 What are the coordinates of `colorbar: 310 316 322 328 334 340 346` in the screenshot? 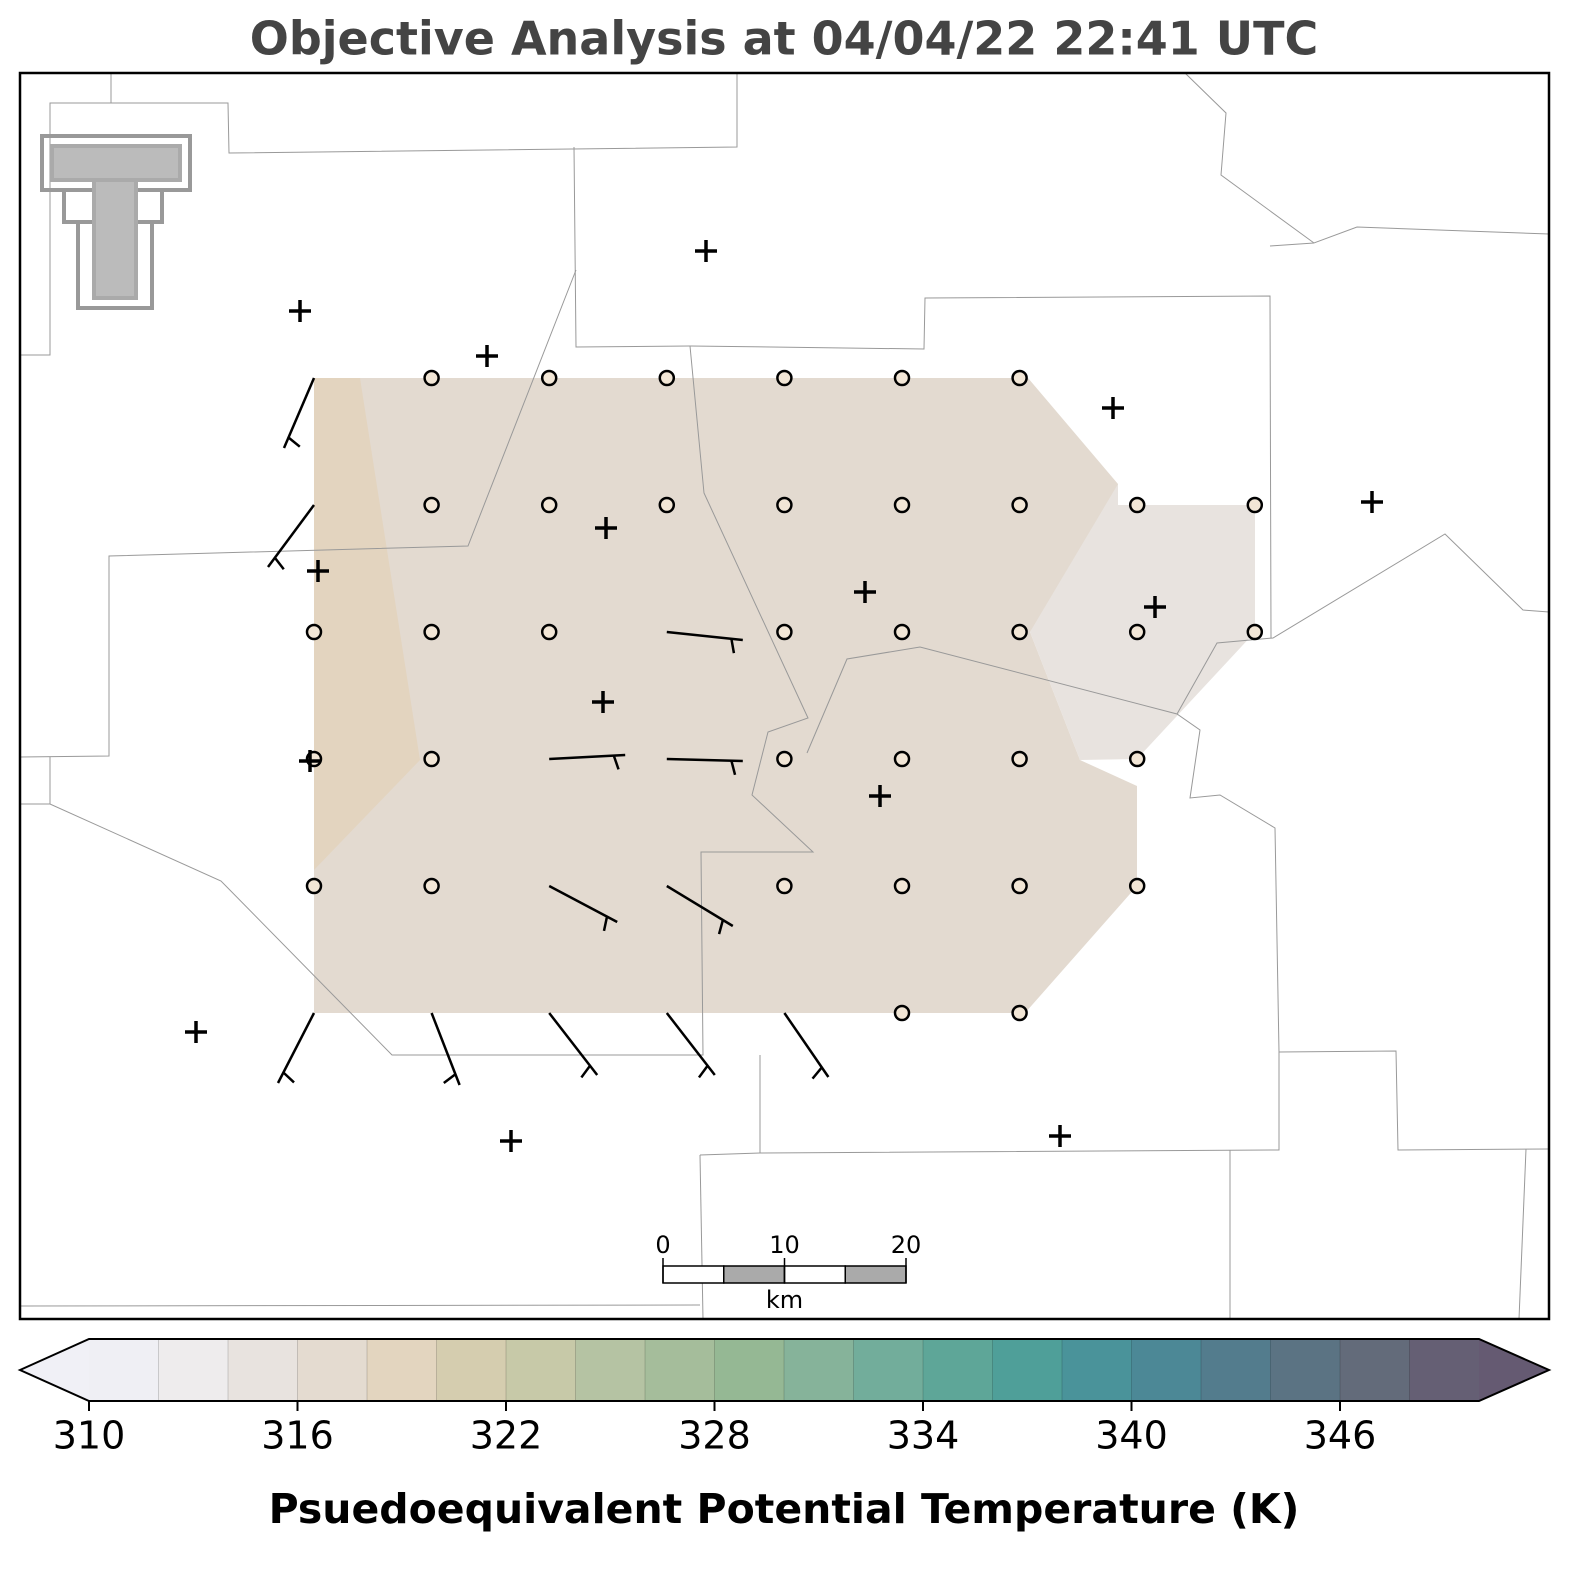 It's located at (784, 1398).